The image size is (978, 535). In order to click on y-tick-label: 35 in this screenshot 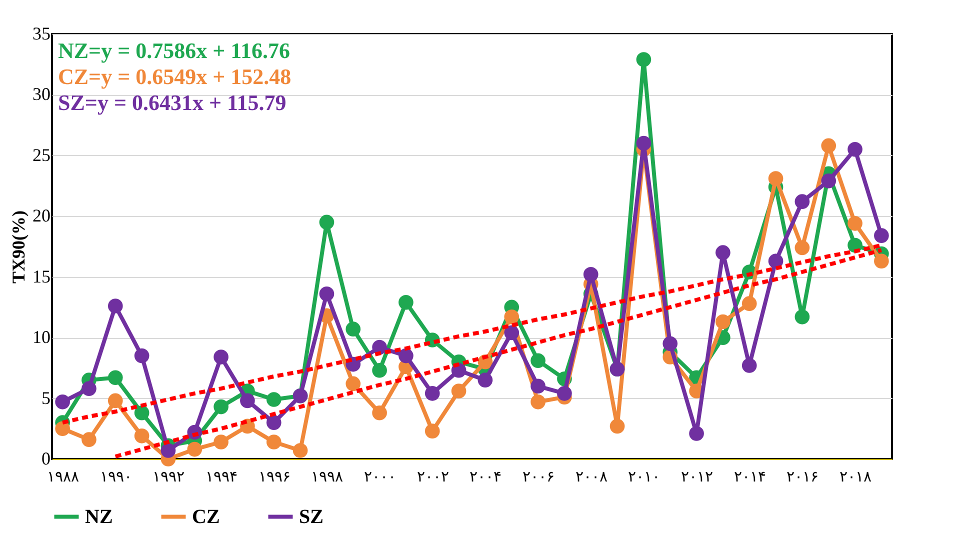, I will do `click(41, 34)`.